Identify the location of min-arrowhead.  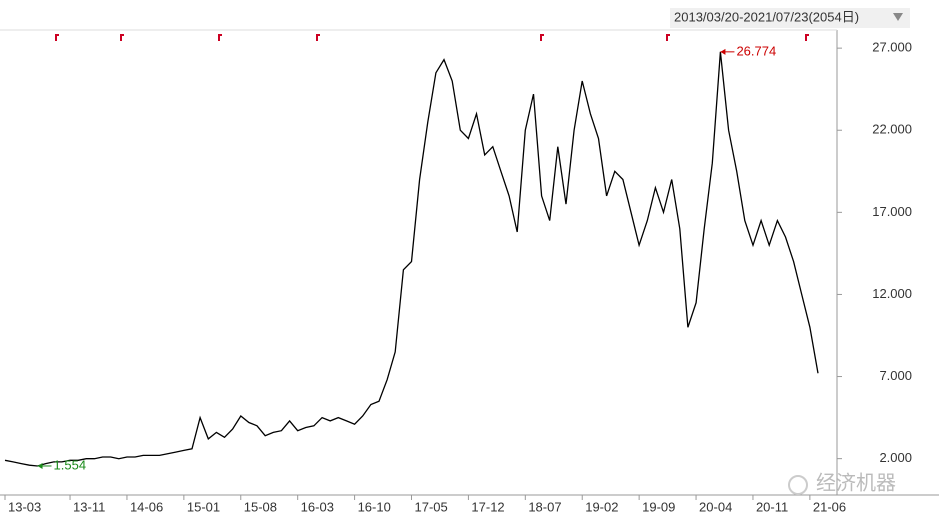
(40, 465).